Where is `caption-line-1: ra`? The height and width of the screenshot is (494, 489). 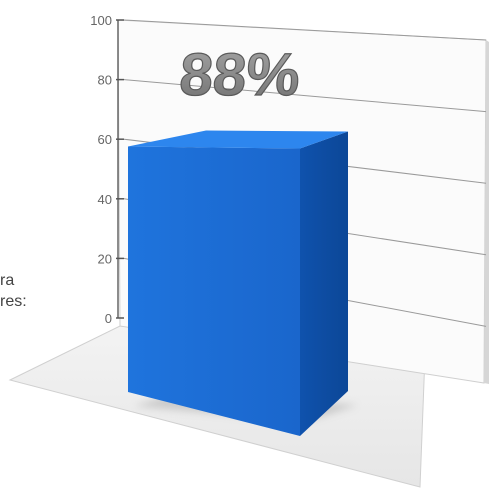
caption-line-1: ra is located at coordinates (7, 280).